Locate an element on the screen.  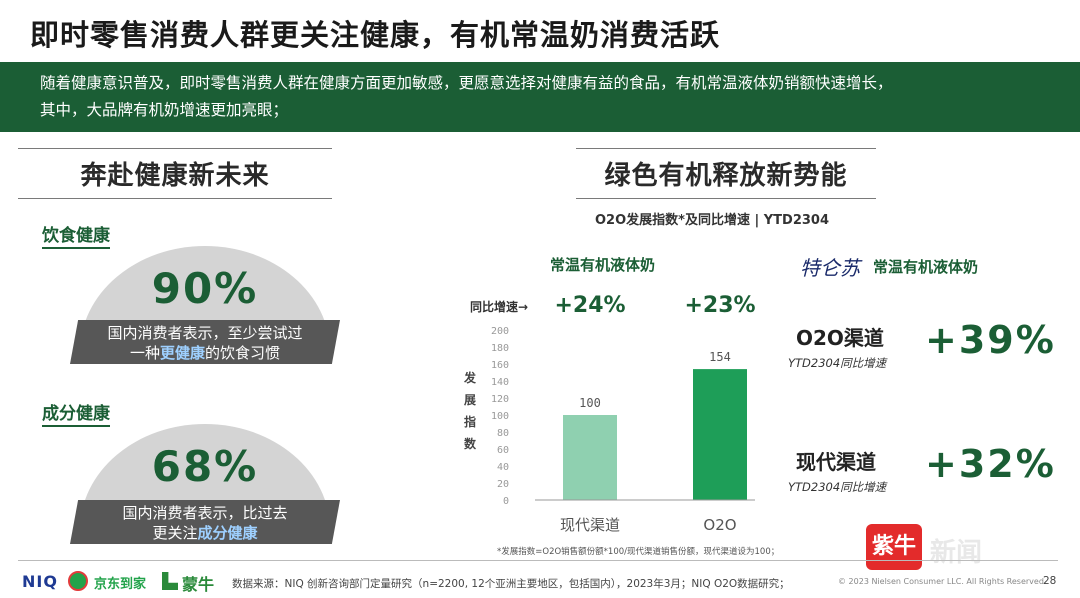
y-tick-label: 20 is located at coordinates (503, 484).